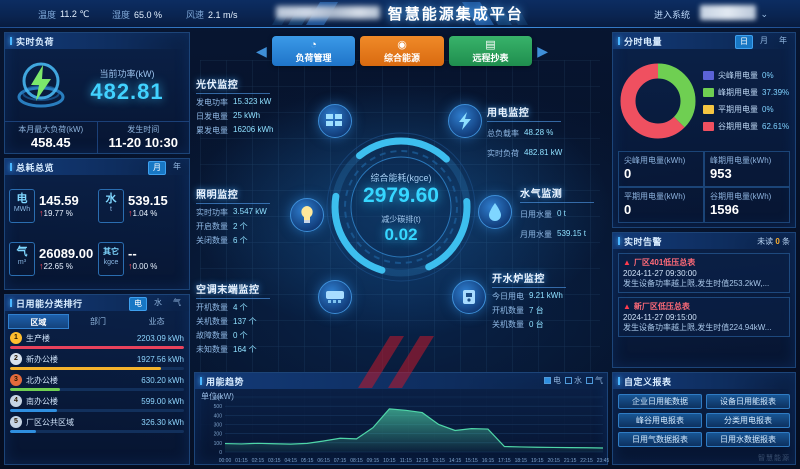 This screenshot has height=469, width=800. Describe the element at coordinates (97, 403) in the screenshot. I see `list-item: 4 南办公楼 599.00 kWh` at that location.